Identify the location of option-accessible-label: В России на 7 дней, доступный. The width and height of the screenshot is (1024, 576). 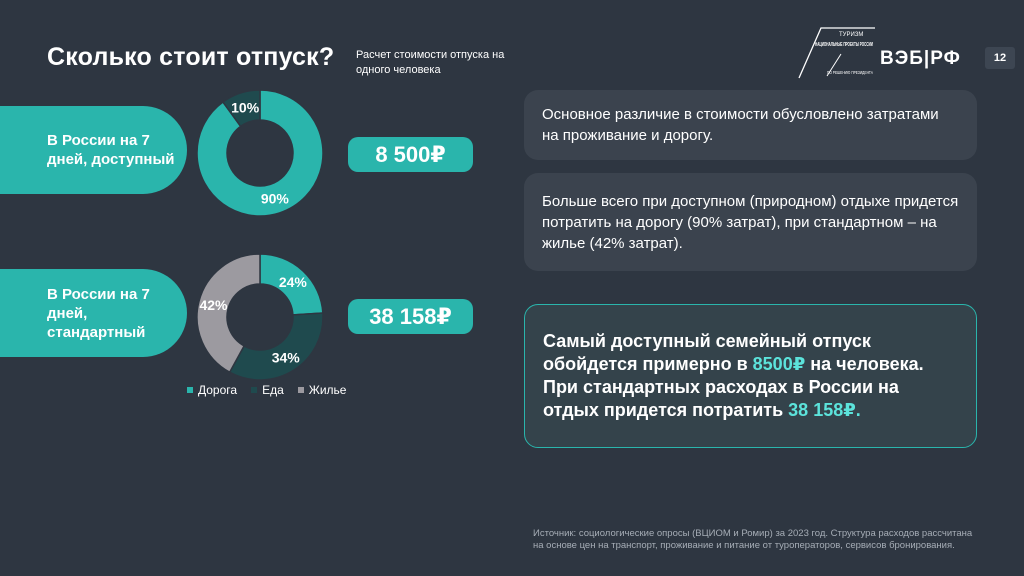
(93, 150).